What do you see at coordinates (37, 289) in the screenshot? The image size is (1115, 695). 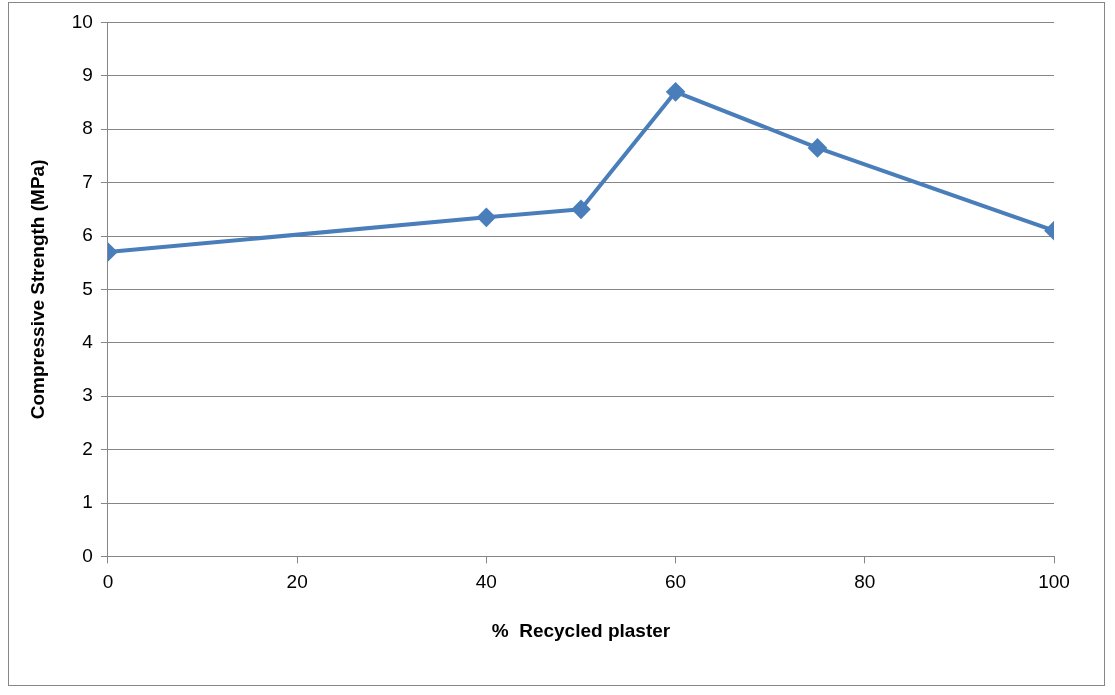 I see `y-axis-title: Compressive Strength (MPa)` at bounding box center [37, 289].